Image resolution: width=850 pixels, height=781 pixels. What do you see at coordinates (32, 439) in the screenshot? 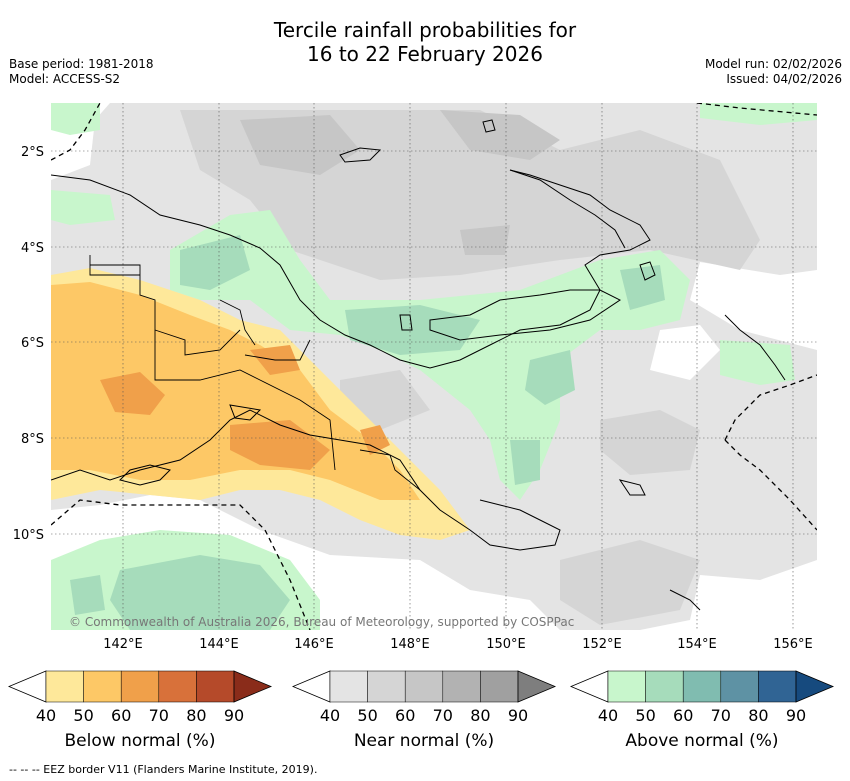
I see `lat-label: 8°S` at bounding box center [32, 439].